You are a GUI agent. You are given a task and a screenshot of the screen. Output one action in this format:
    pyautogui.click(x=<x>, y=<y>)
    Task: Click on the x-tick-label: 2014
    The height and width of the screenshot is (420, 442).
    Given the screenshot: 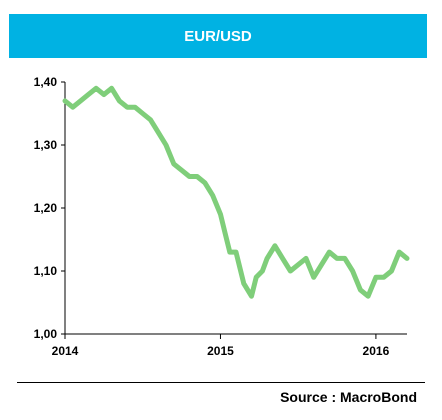 What is the action you would take?
    pyautogui.click(x=65, y=351)
    